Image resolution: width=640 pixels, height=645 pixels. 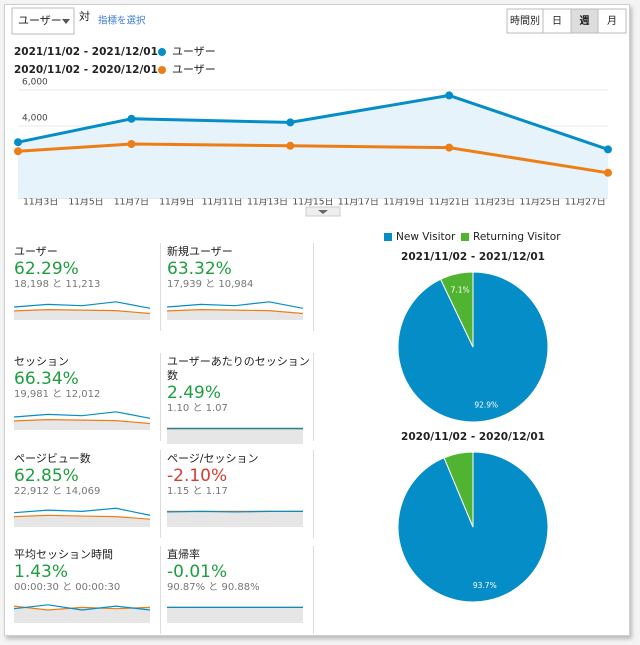 What do you see at coordinates (585, 202) in the screenshot?
I see `x-tick-label: 11月27日` at bounding box center [585, 202].